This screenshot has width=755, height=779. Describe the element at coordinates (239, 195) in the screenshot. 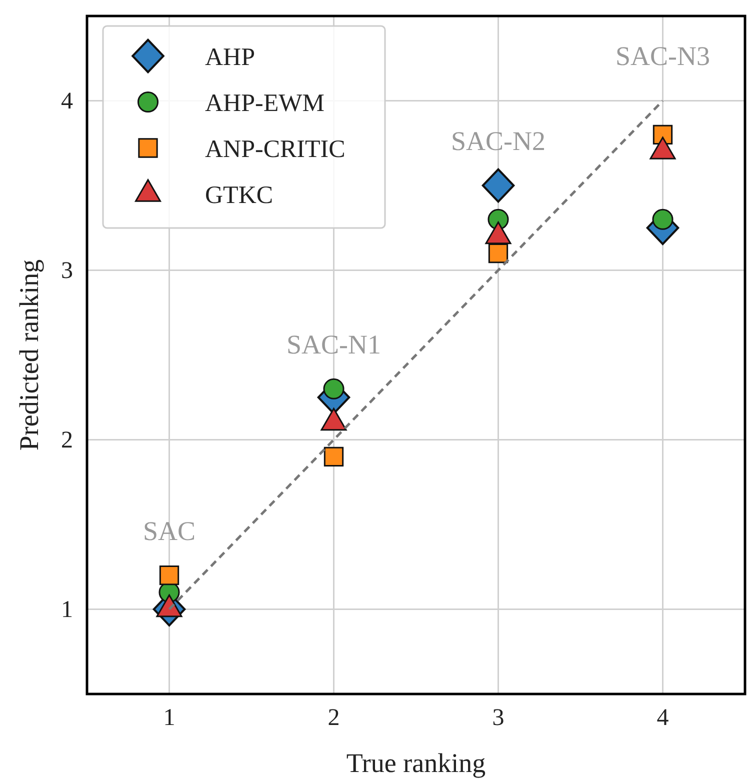

I see `legend-label: GTKC` at that location.